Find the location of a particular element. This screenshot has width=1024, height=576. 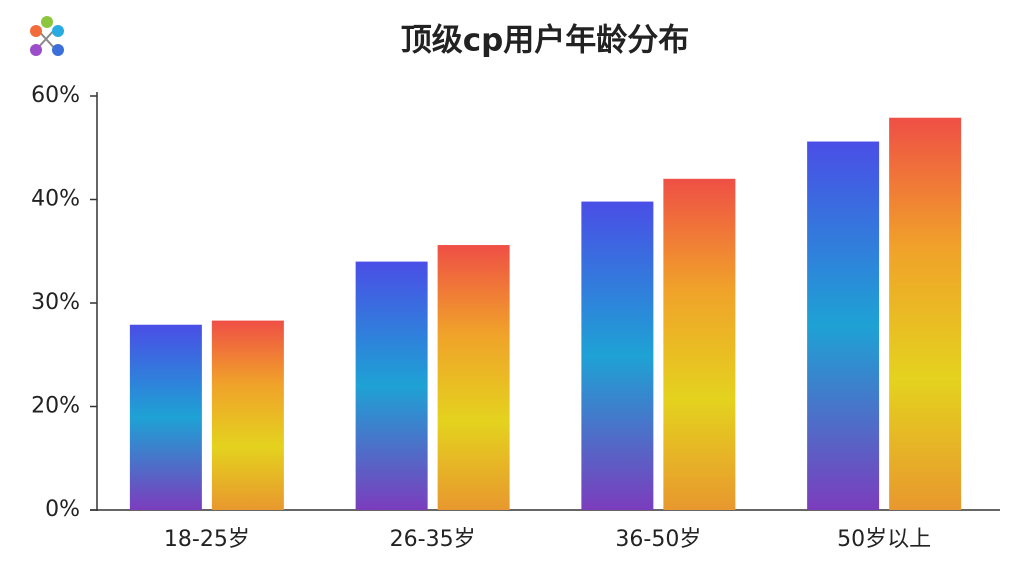

x-tick-label: 36-50岁 is located at coordinates (658, 539).